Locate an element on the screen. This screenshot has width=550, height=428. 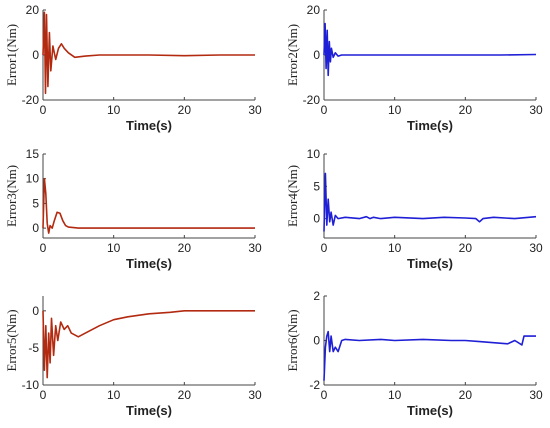
y-tick-label: 15 is located at coordinates (33, 154).